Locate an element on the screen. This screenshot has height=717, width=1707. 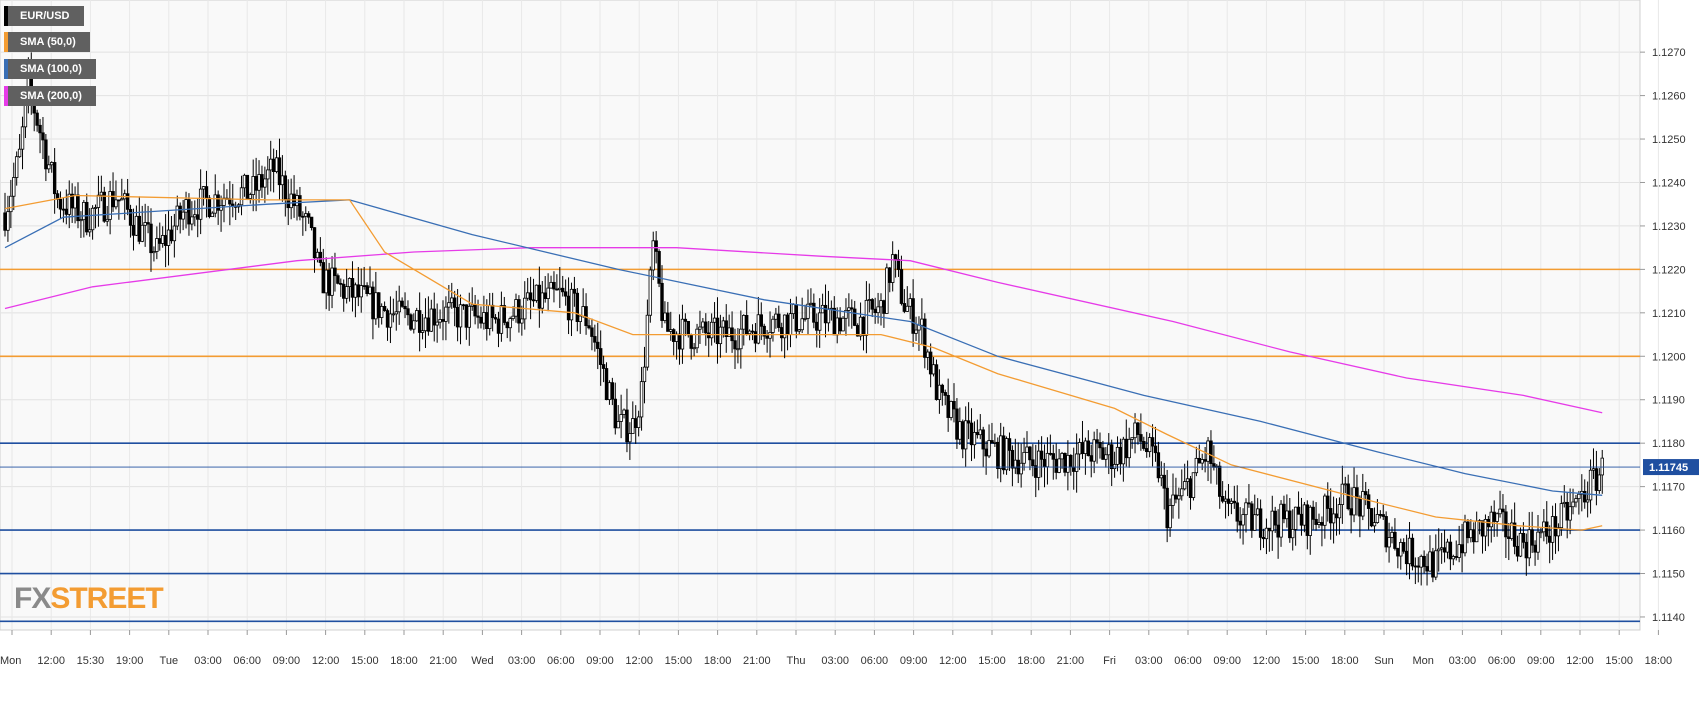
x-tick-label: Fri is located at coordinates (1109, 661).